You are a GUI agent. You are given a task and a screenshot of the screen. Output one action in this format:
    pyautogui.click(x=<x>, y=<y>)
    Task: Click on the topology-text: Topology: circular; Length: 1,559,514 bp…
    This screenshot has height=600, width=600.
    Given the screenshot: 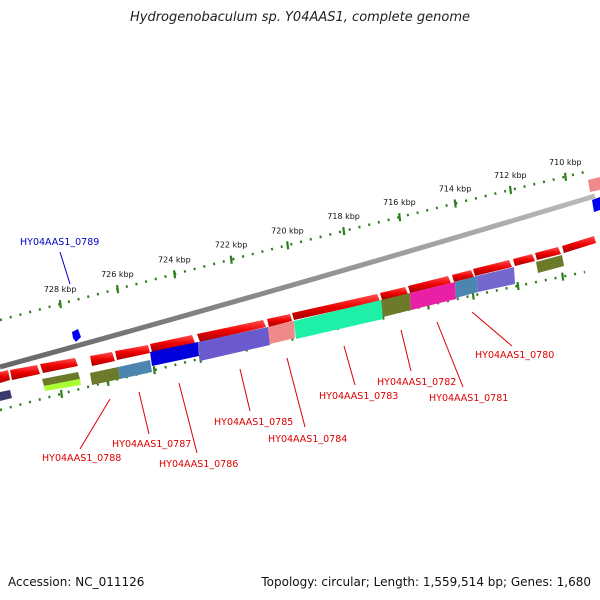 What is the action you would take?
    pyautogui.click(x=426, y=582)
    